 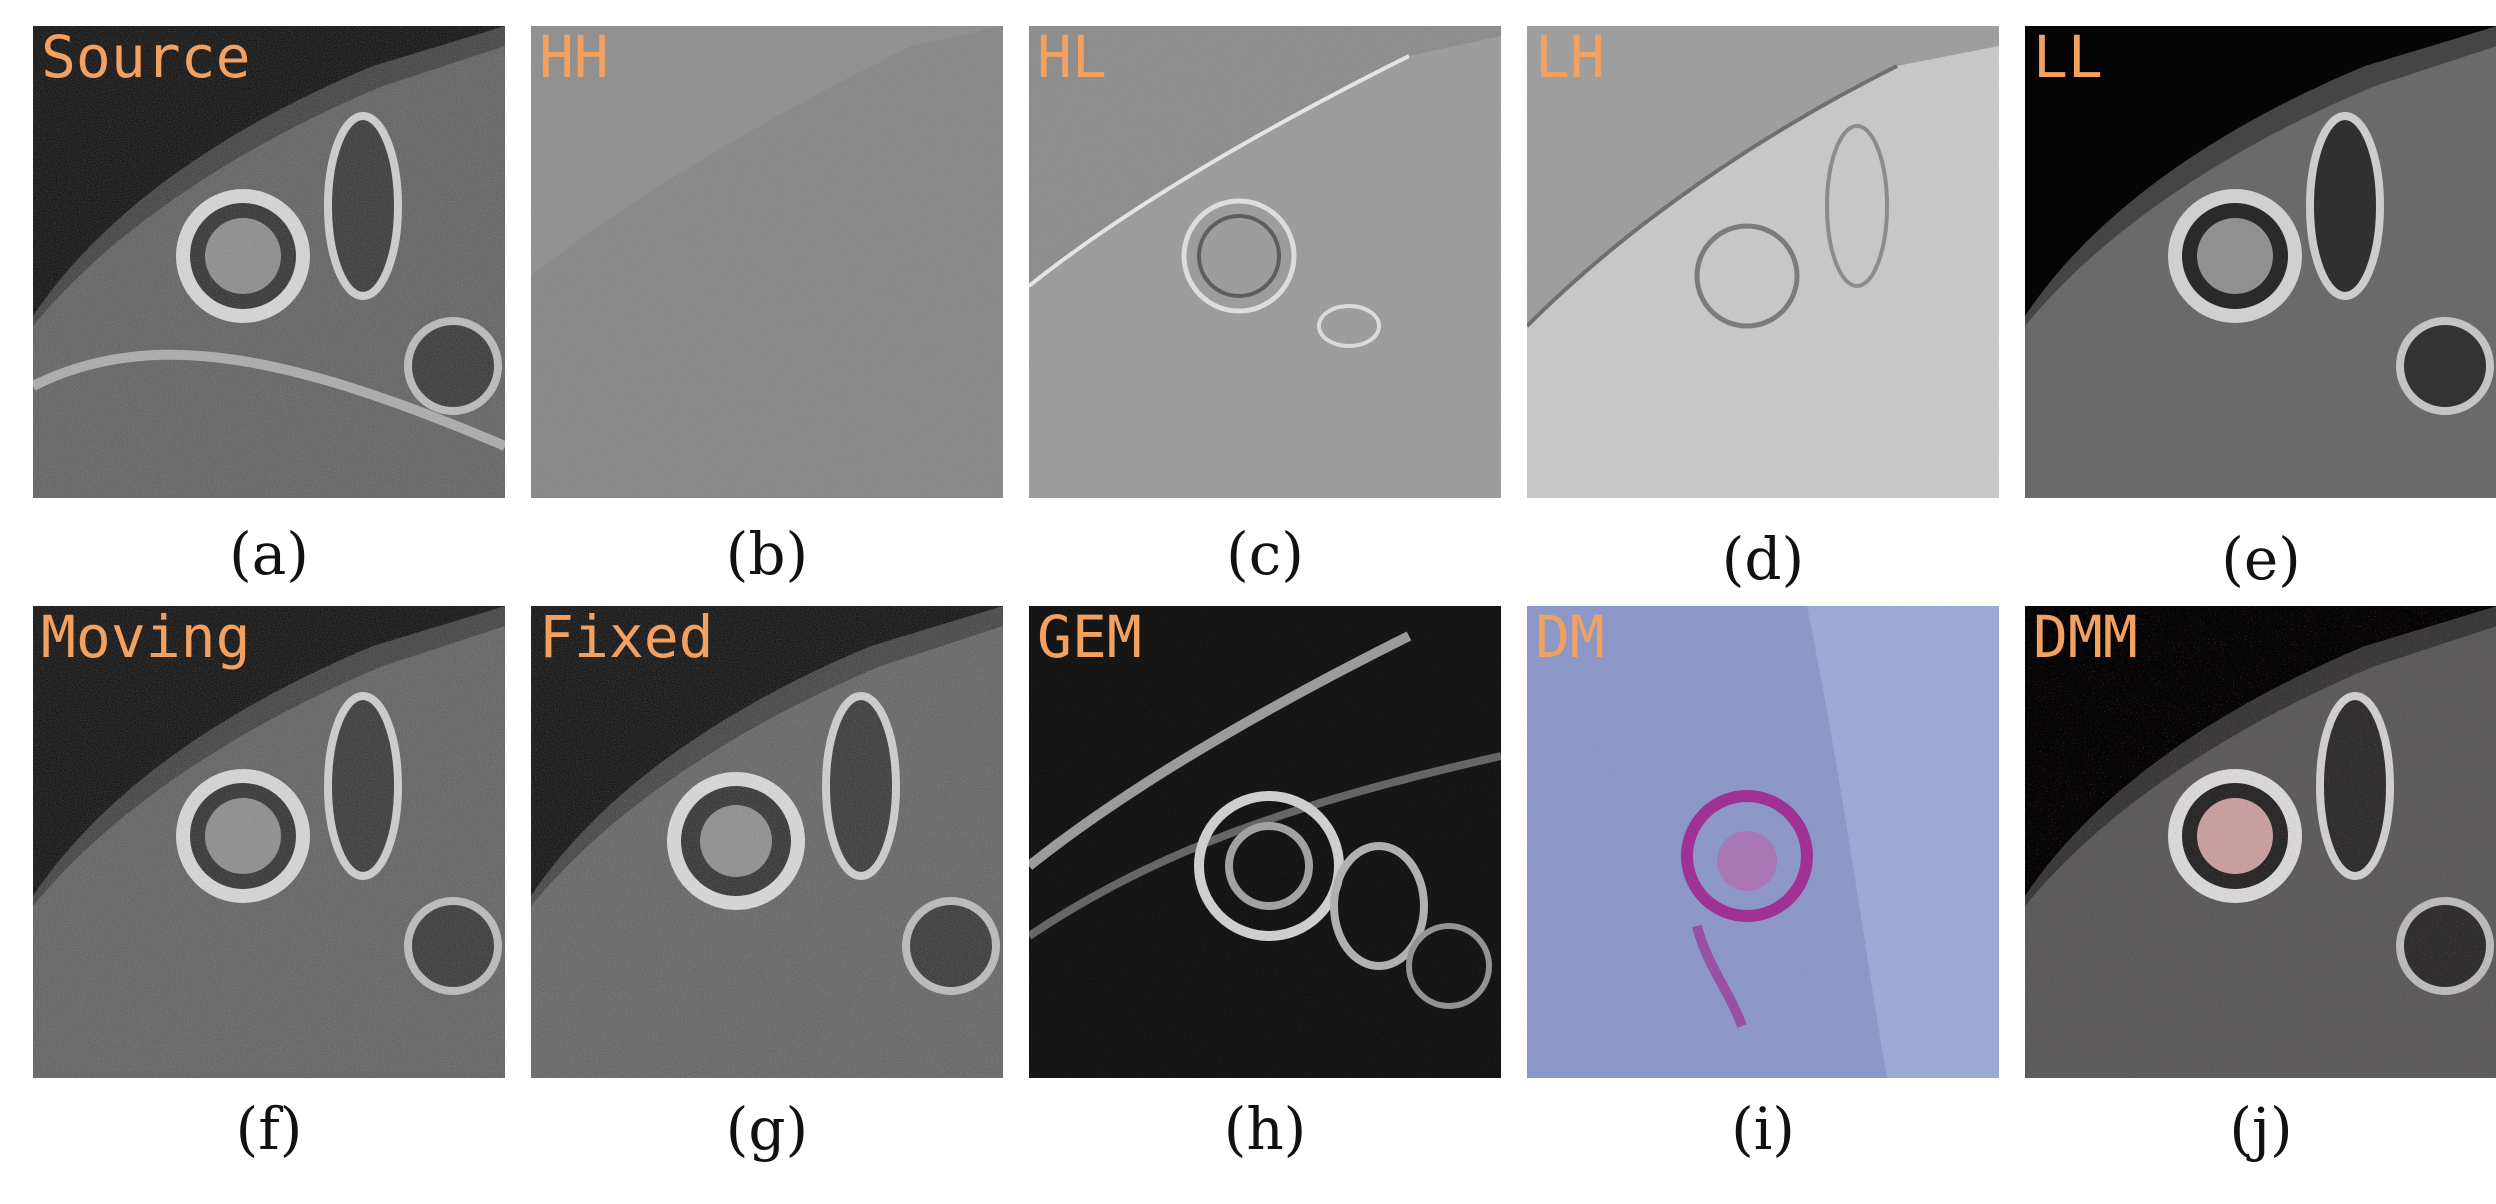 I want to click on mri-source-image, so click(x=269, y=262).